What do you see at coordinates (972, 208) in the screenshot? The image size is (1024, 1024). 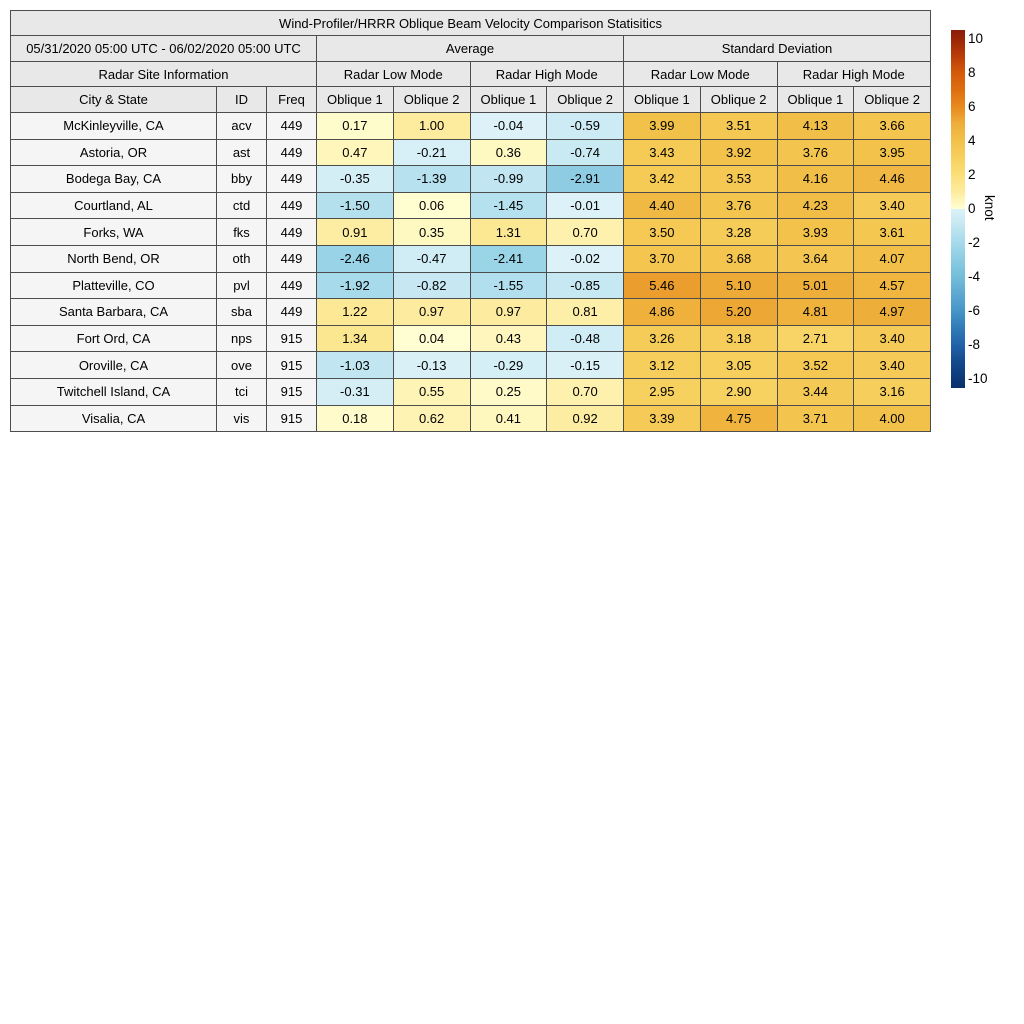 I see `colorbar-tick-label: 0` at bounding box center [972, 208].